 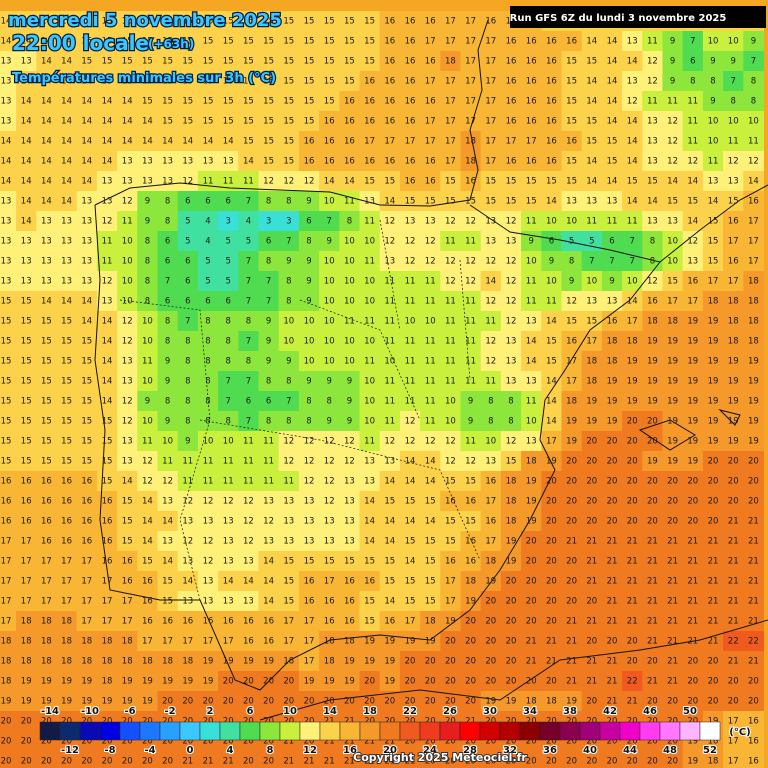 I want to click on cell-value: 7, so click(x=248, y=342).